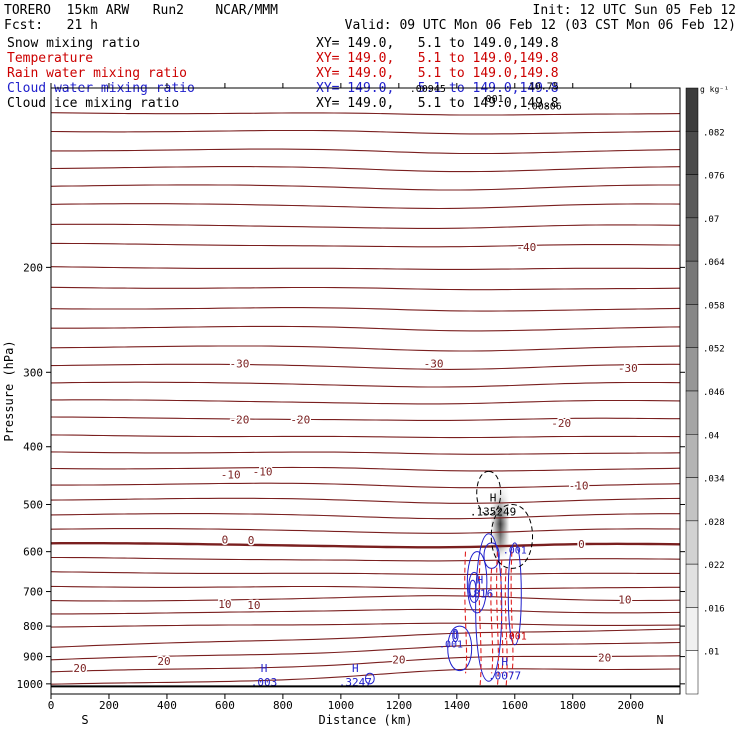 The image size is (740, 740). Describe the element at coordinates (428, 89) in the screenshot. I see `contour-value-label: .00945` at that location.